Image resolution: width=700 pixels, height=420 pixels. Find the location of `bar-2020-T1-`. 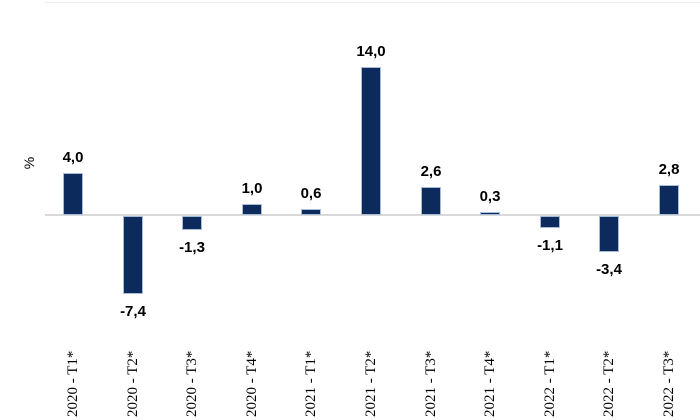

bar-2020-T1- is located at coordinates (73, 194).